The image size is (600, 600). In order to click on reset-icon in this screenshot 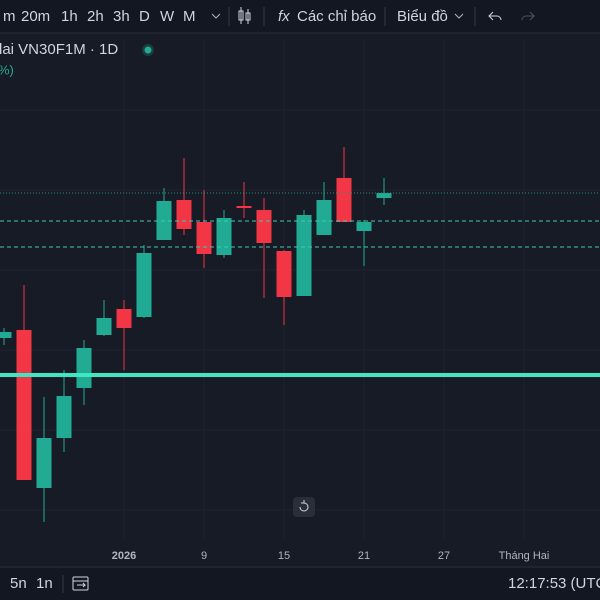, I will do `click(304, 506)`.